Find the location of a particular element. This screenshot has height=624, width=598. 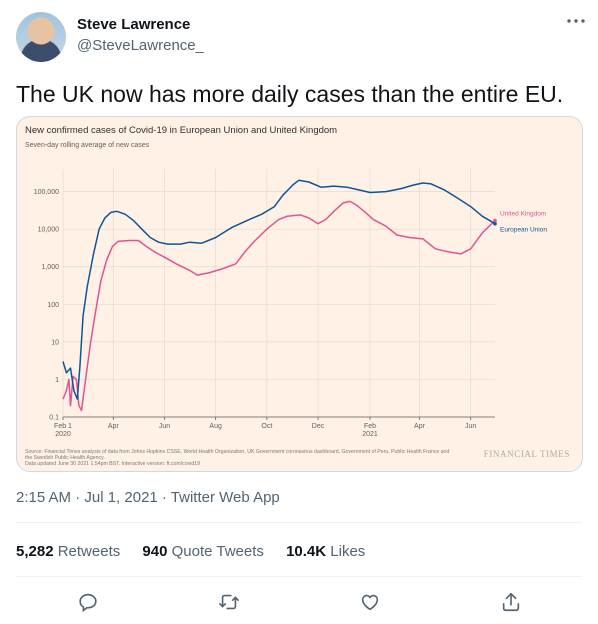

series-labels: European Union United Kingdom is located at coordinates (520, 222).